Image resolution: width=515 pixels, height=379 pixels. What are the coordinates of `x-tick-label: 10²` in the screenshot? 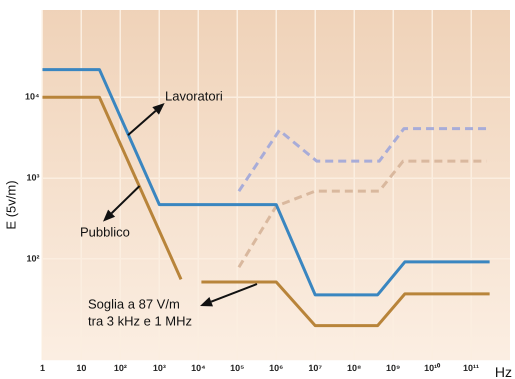 It's located at (120, 368).